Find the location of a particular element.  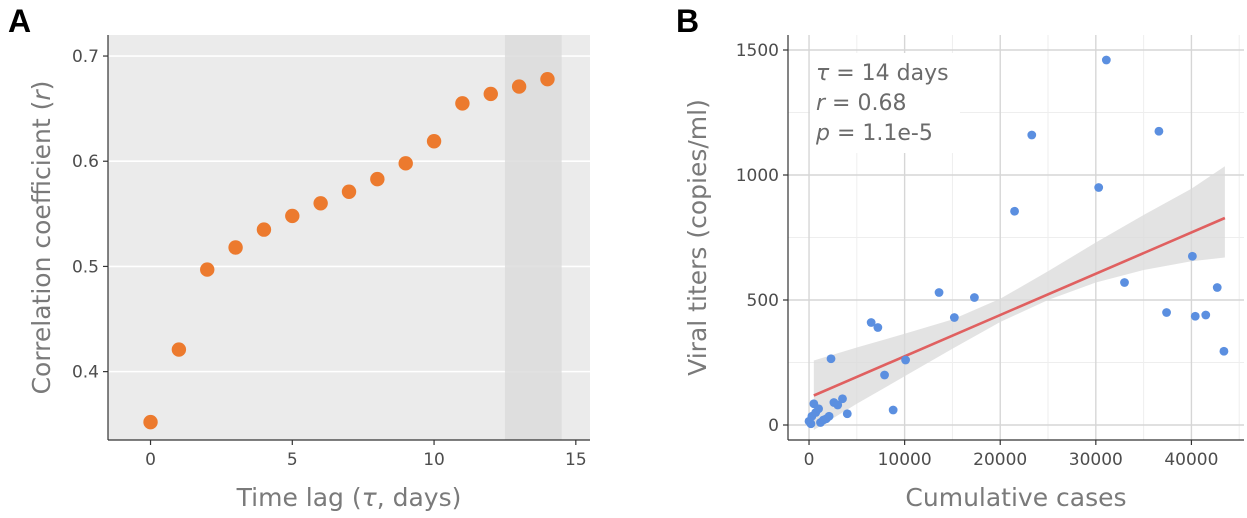

panel-a-x-tick-label-3: 15 is located at coordinates (576, 460).